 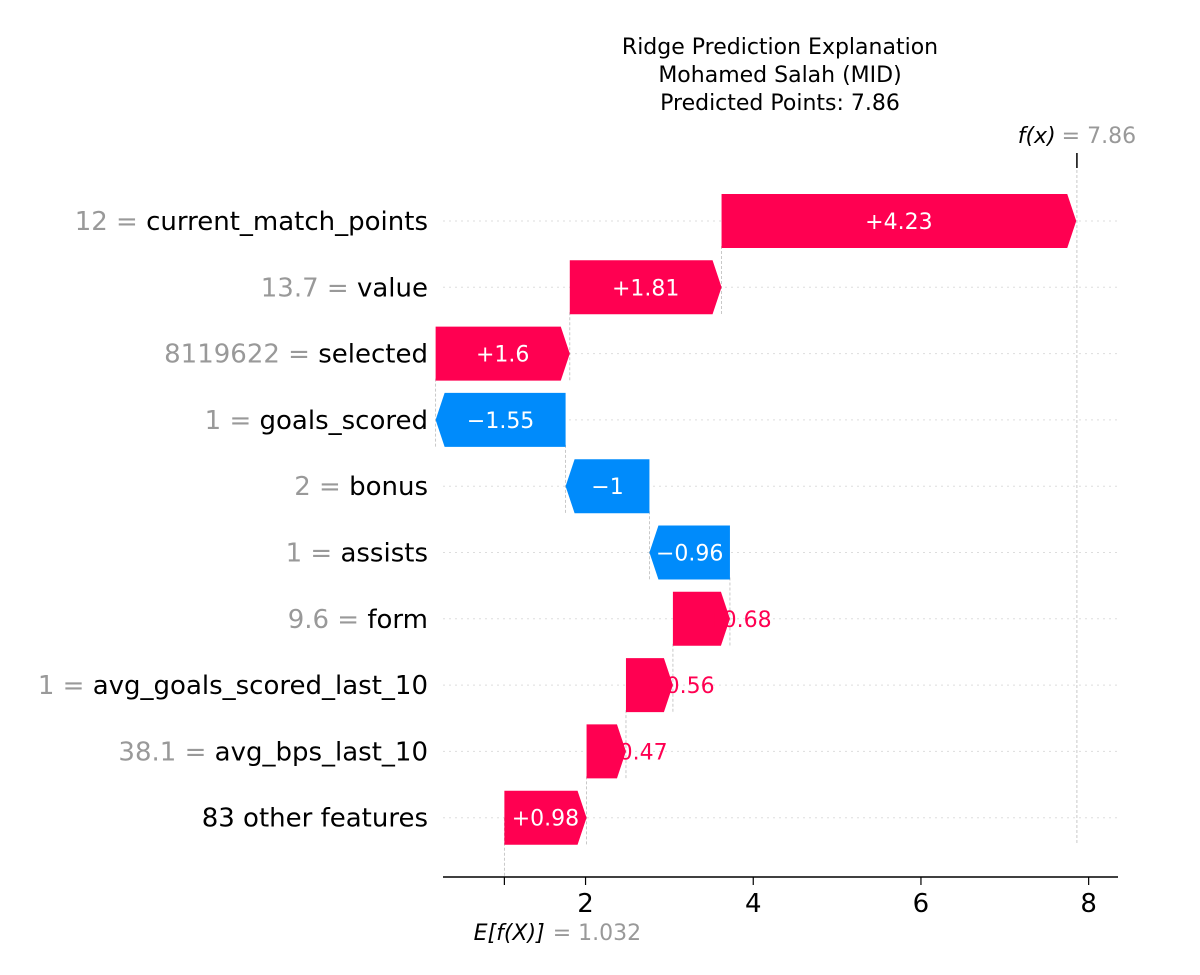 I want to click on feature-label-8: 1 = avg_goals_scored_last_10, so click(x=233, y=686).